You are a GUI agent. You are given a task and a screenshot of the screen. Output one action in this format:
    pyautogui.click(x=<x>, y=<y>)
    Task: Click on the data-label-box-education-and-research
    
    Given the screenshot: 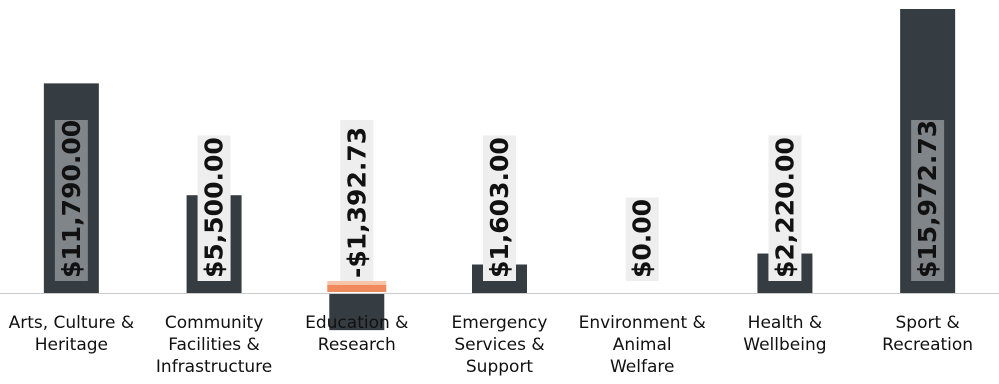 What is the action you would take?
    pyautogui.click(x=357, y=200)
    